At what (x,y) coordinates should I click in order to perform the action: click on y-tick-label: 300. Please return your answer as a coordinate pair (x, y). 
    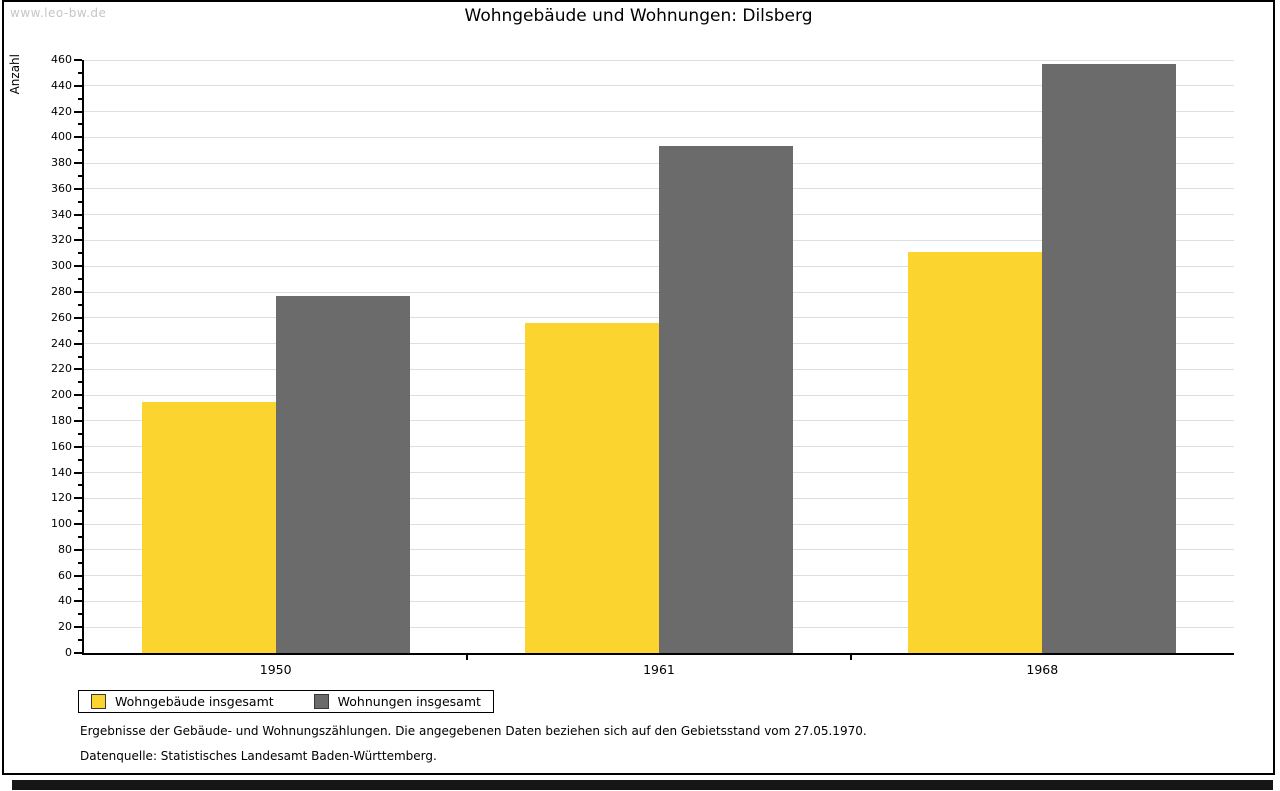
    Looking at the image, I should click on (61, 266).